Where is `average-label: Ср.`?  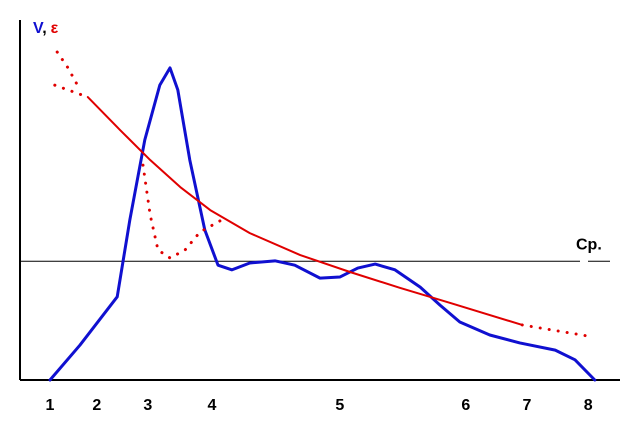
average-label: Ср. is located at coordinates (589, 244).